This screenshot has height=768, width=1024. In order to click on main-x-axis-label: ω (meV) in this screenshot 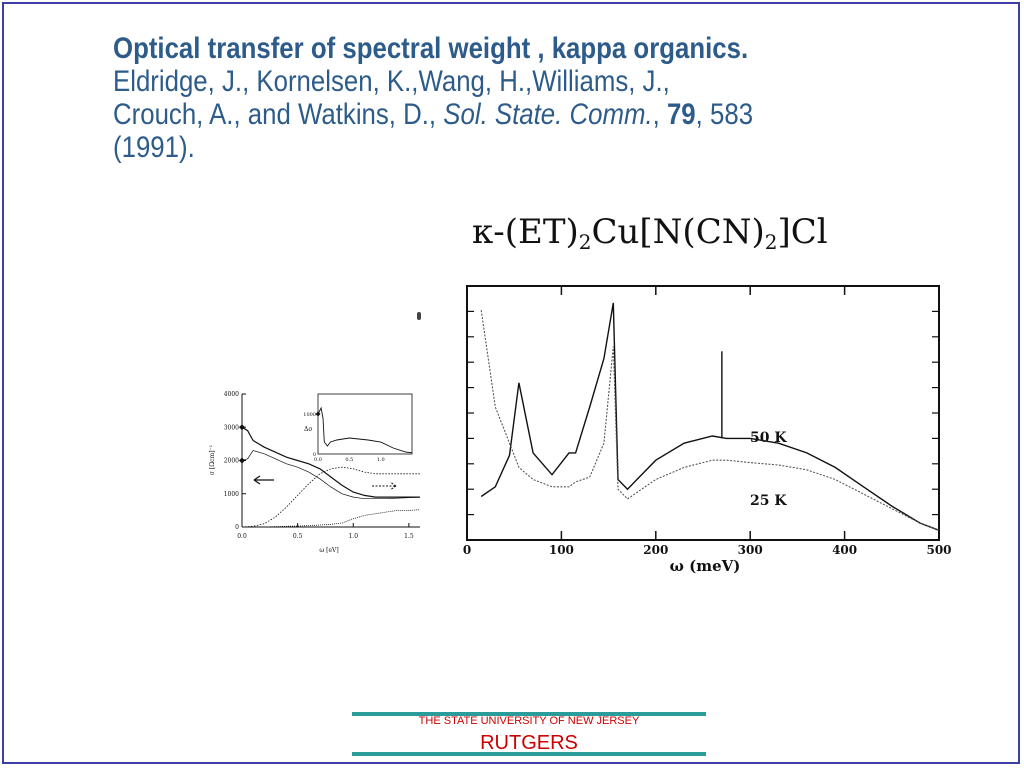, I will do `click(705, 566)`.